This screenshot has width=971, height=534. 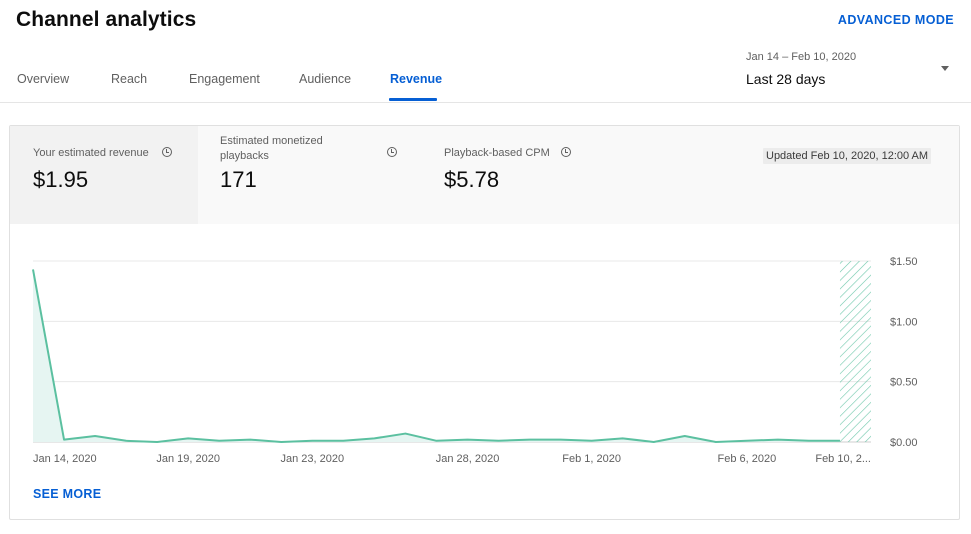 What do you see at coordinates (895, 20) in the screenshot?
I see `advanced-mode-link: ADVANCED MODE` at bounding box center [895, 20].